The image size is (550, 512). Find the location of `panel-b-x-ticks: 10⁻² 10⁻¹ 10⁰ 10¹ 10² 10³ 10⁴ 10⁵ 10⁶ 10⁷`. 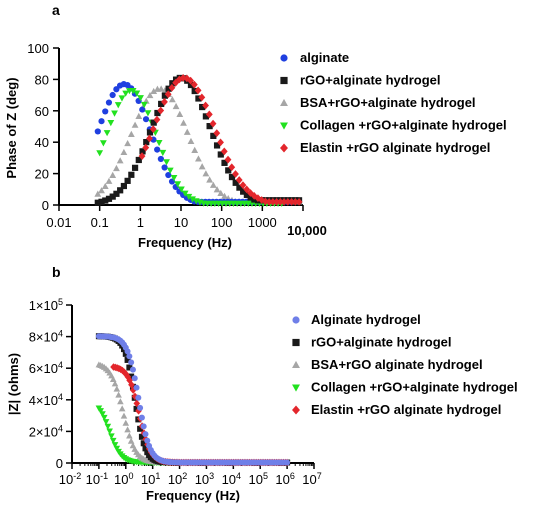

panel-b-x-ticks: 10⁻² 10⁻¹ 10⁰ 10¹ 10² 10³ 10⁴ 10⁵ 10⁶ 10⁷ is located at coordinates (190, 475).